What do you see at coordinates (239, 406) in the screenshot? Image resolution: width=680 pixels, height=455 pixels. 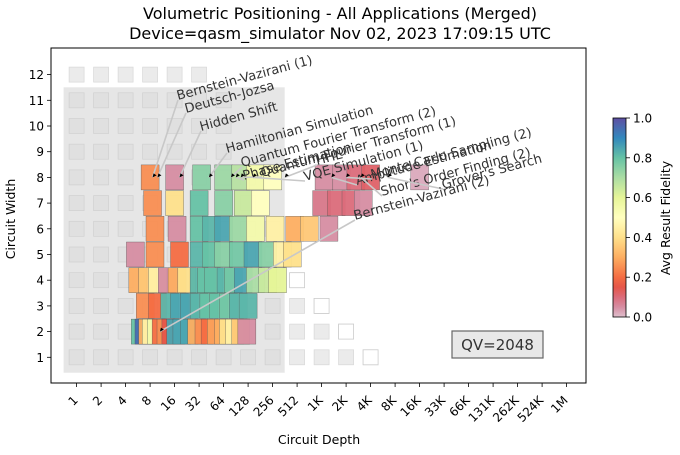 I see `x-tick-label: 128` at bounding box center [239, 406].